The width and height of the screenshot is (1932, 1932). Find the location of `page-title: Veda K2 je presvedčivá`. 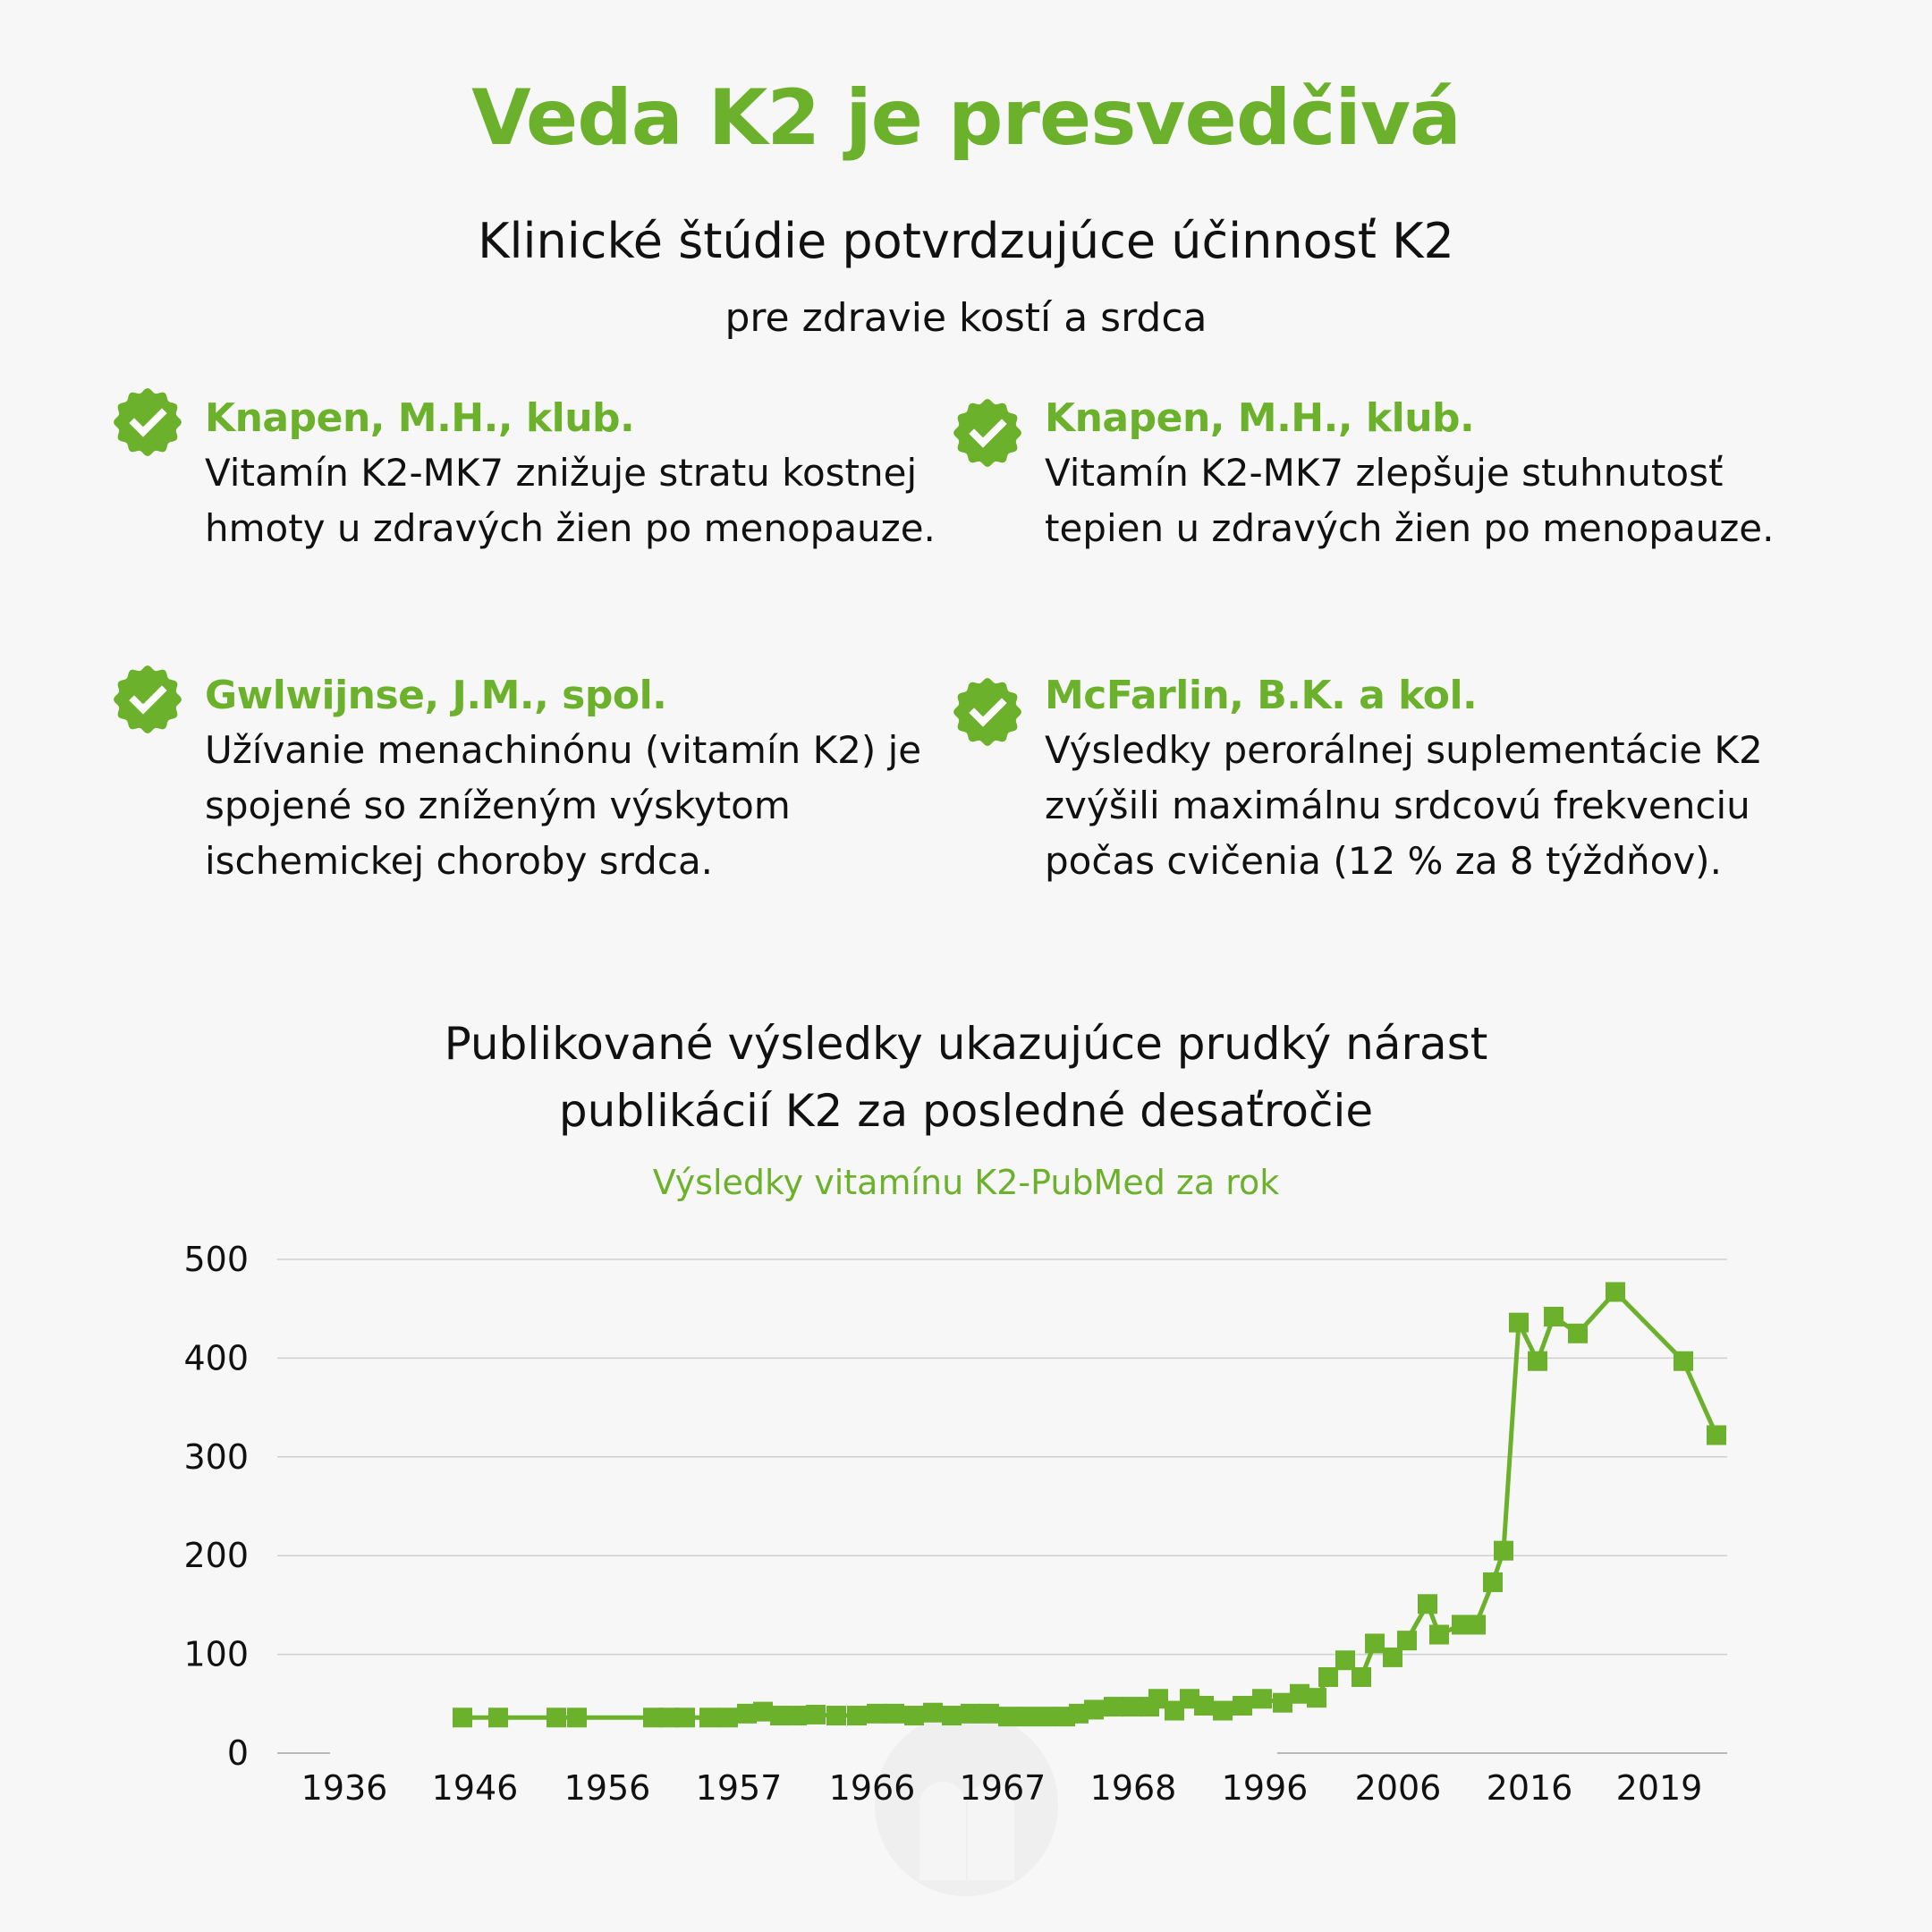

page-title: Veda K2 je presvedčivá is located at coordinates (966, 118).